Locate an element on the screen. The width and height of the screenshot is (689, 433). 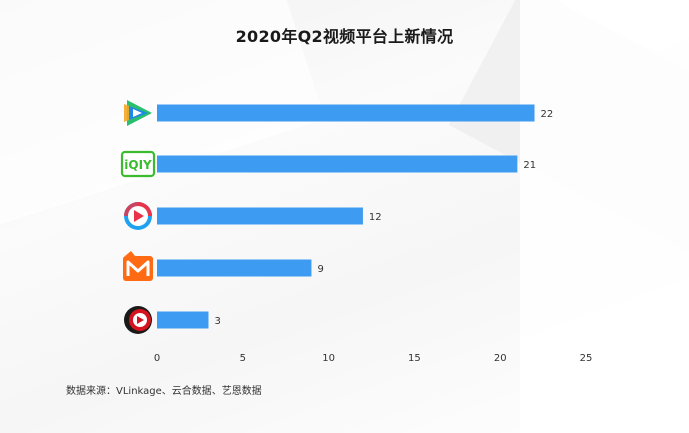
mango-tv-logo-icon is located at coordinates (138, 266).